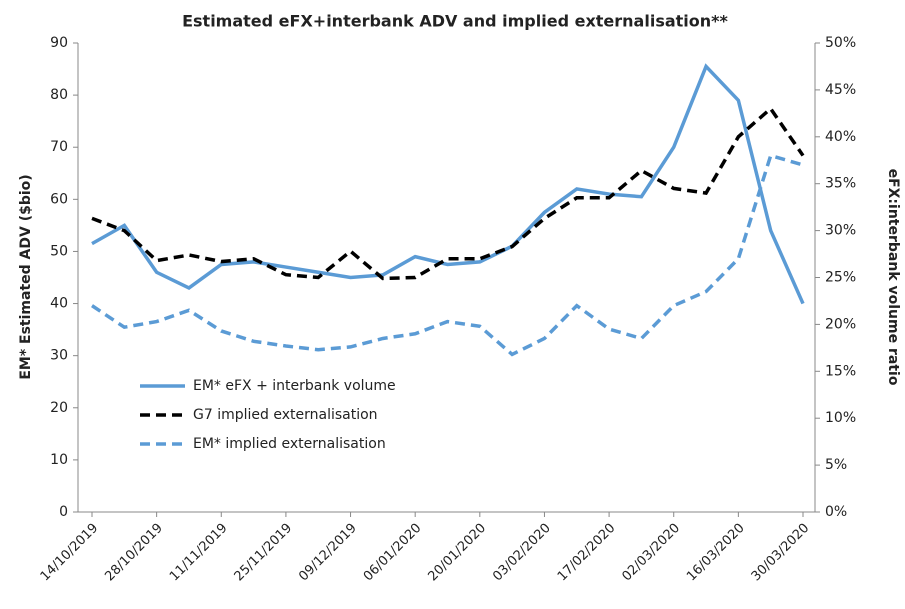 Image resolution: width=905 pixels, height=609 pixels. I want to click on x-tick-label: 20/01/2020, so click(458, 553).